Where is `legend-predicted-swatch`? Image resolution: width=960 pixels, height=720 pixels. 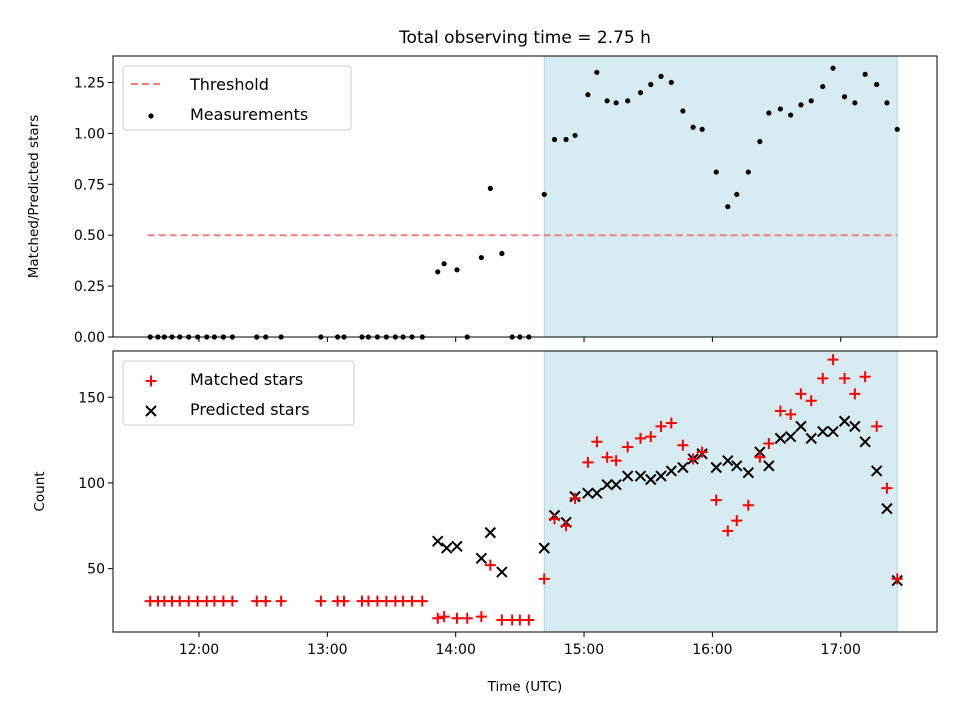
legend-predicted-swatch is located at coordinates (151, 411).